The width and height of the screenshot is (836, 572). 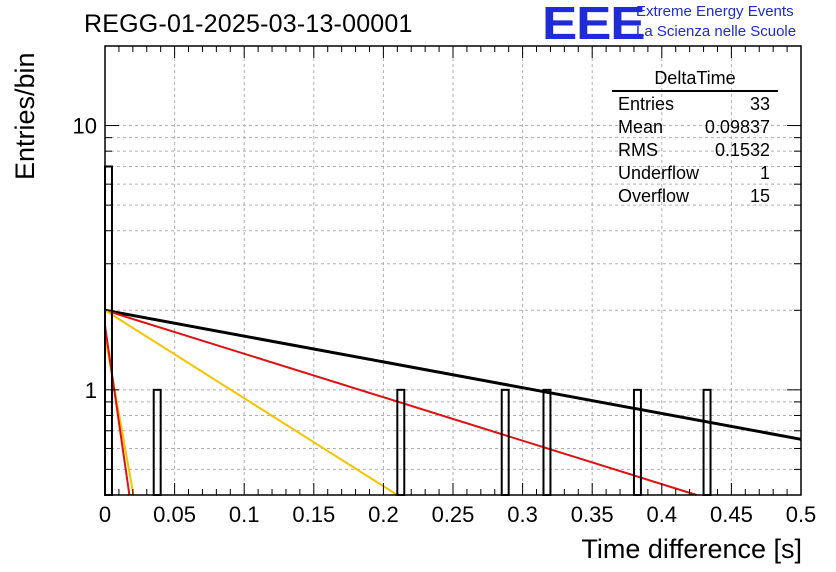 I want to click on stats-row-rms: RMS 0.1532, so click(x=695, y=150).